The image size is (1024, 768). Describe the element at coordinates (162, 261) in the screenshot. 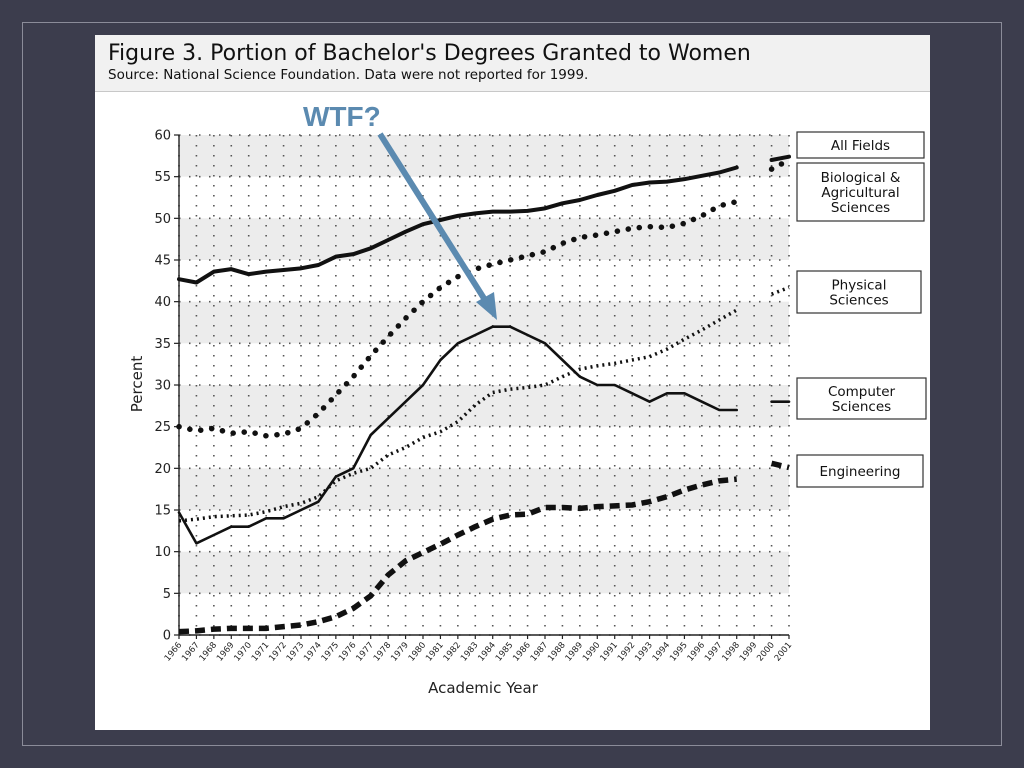

I see `y-tick-label: 45` at that location.